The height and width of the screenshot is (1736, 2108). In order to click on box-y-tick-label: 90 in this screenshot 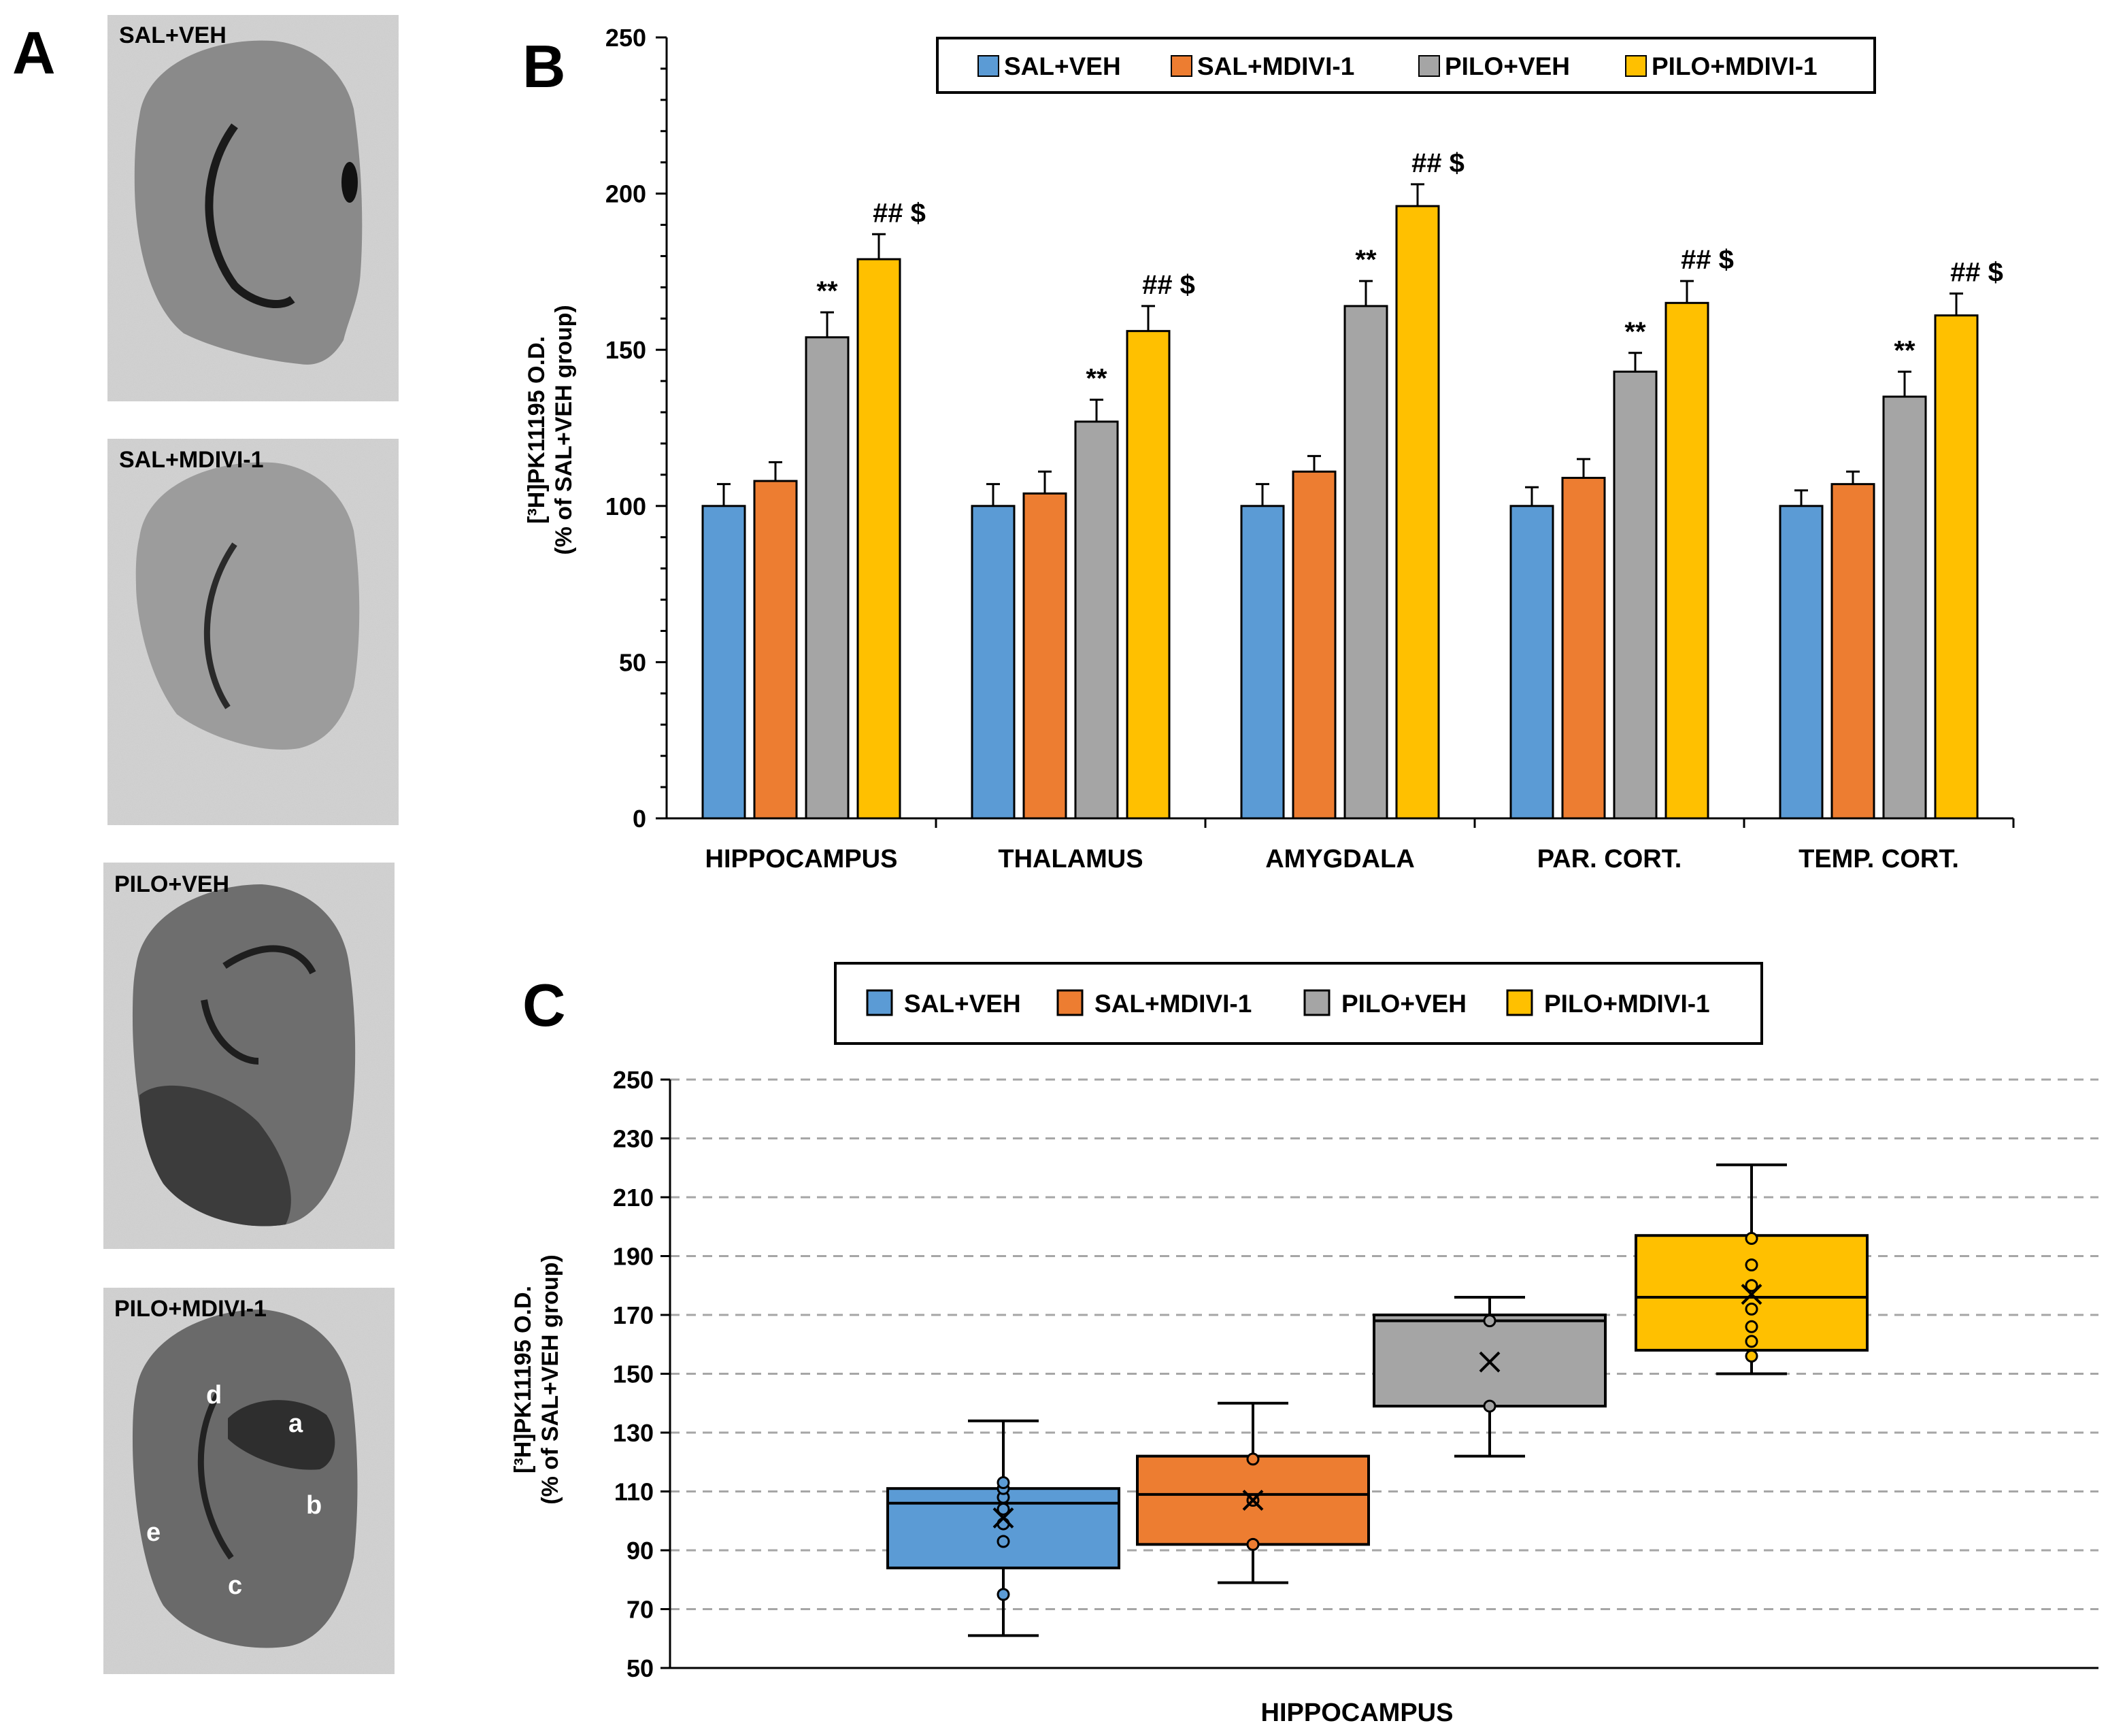, I will do `click(640, 1551)`.